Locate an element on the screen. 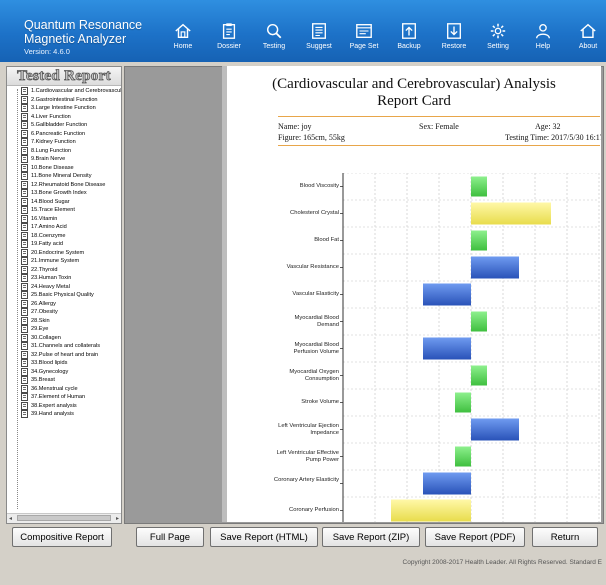  tree-item: 24.Heavy Metal is located at coordinates (71, 287).